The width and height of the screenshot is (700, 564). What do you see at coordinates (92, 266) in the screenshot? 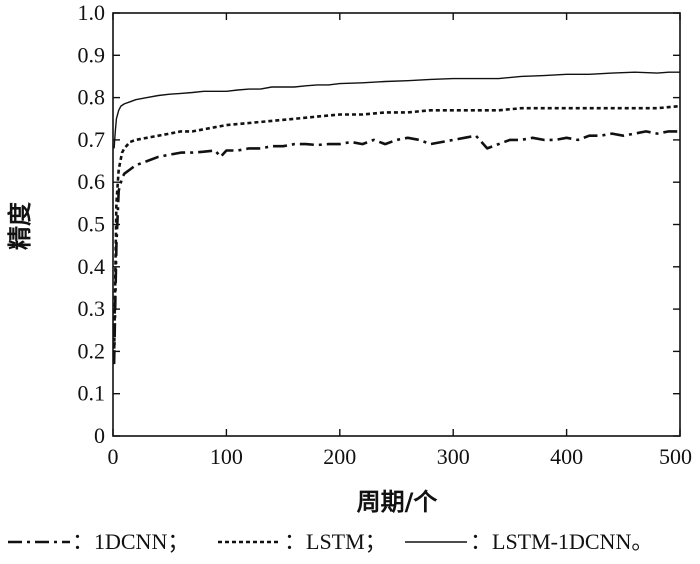
I see `y-tick-label: 0.4` at bounding box center [92, 266].